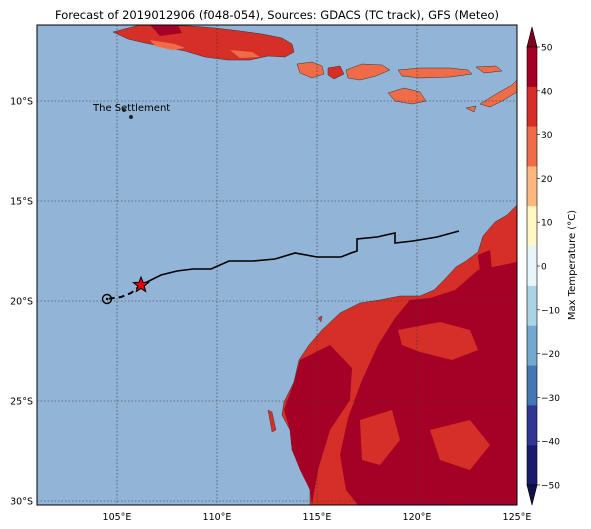 The width and height of the screenshot is (591, 529). I want to click on lon-tick-label: 115°E, so click(317, 517).